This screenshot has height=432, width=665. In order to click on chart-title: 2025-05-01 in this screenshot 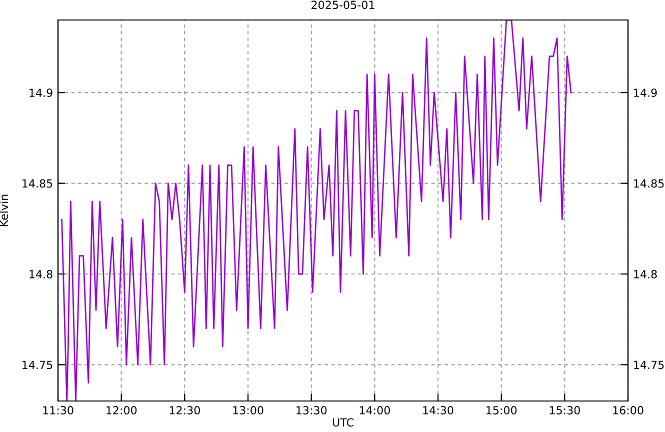, I will do `click(343, 5)`.